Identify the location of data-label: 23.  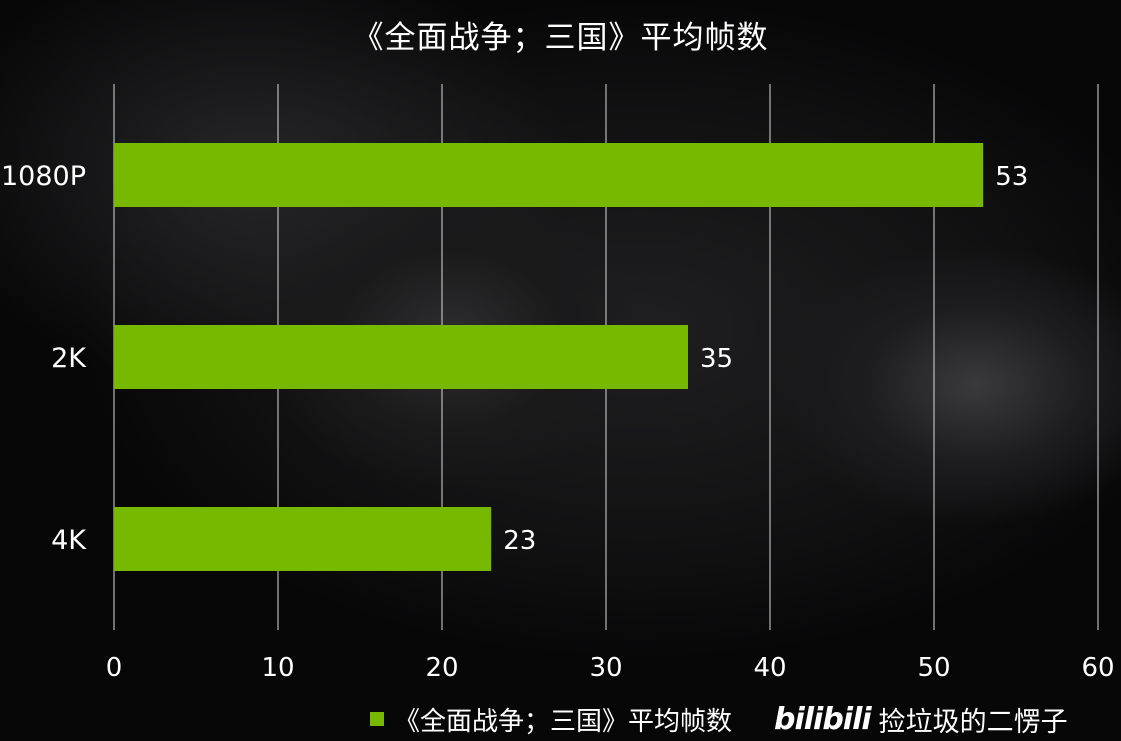
(519, 541).